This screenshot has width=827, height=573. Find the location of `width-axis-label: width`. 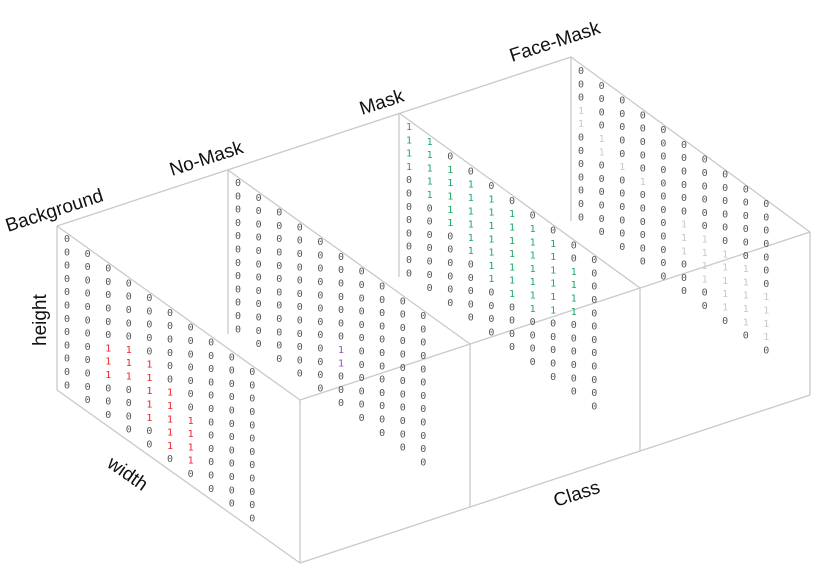

width-axis-label: width is located at coordinates (126, 473).